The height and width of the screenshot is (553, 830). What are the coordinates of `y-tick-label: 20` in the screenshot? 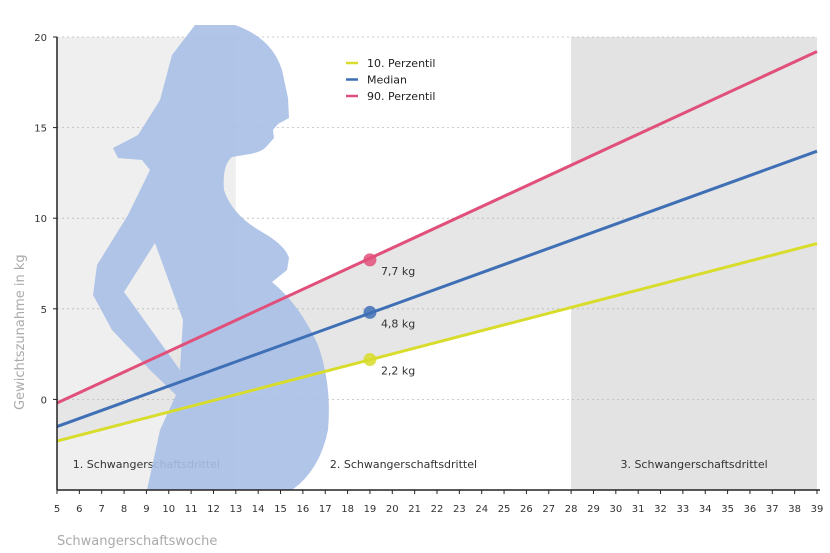 It's located at (40, 38).